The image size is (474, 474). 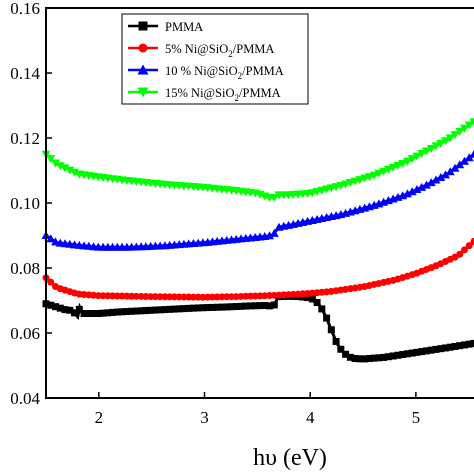 I want to click on legend-label: 5% Ni@SiO2/PMMA, so click(x=219, y=50).